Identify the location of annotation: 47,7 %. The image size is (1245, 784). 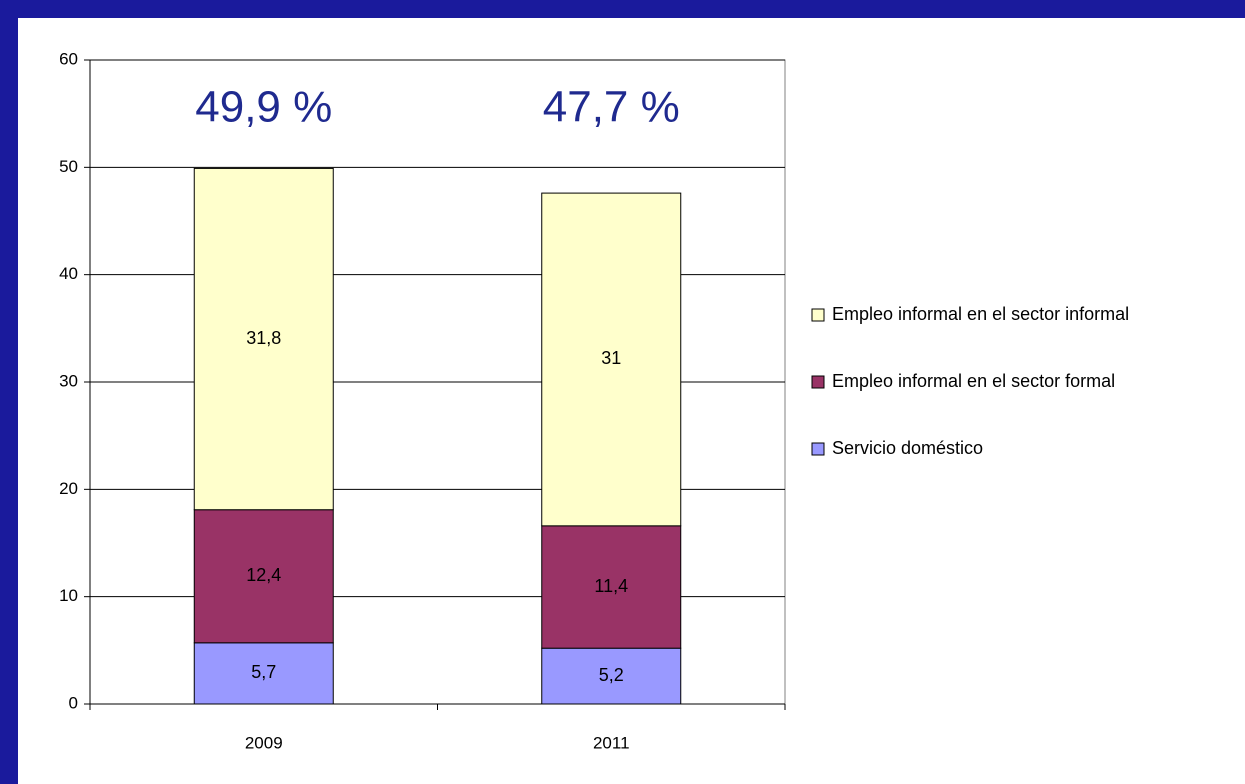
(611, 107).